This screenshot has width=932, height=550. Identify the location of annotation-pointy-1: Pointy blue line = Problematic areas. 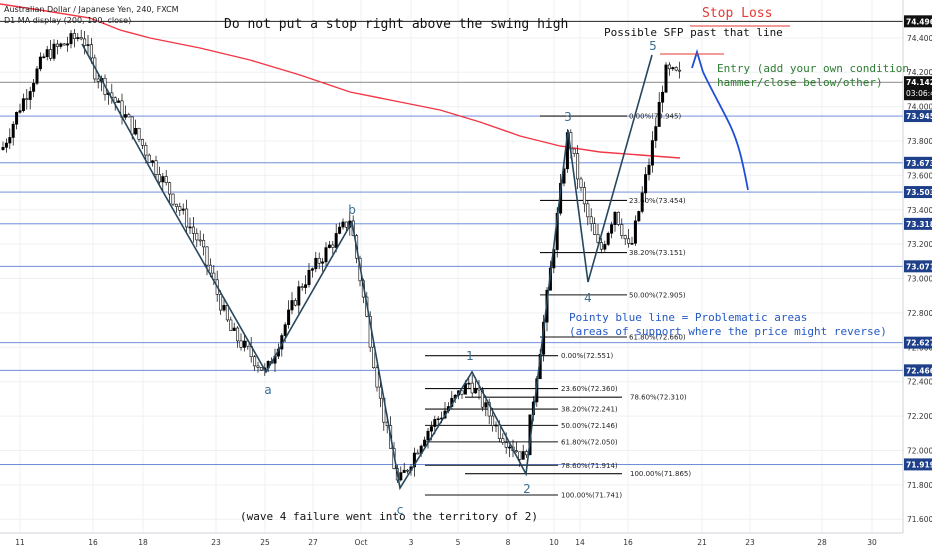
(688, 317).